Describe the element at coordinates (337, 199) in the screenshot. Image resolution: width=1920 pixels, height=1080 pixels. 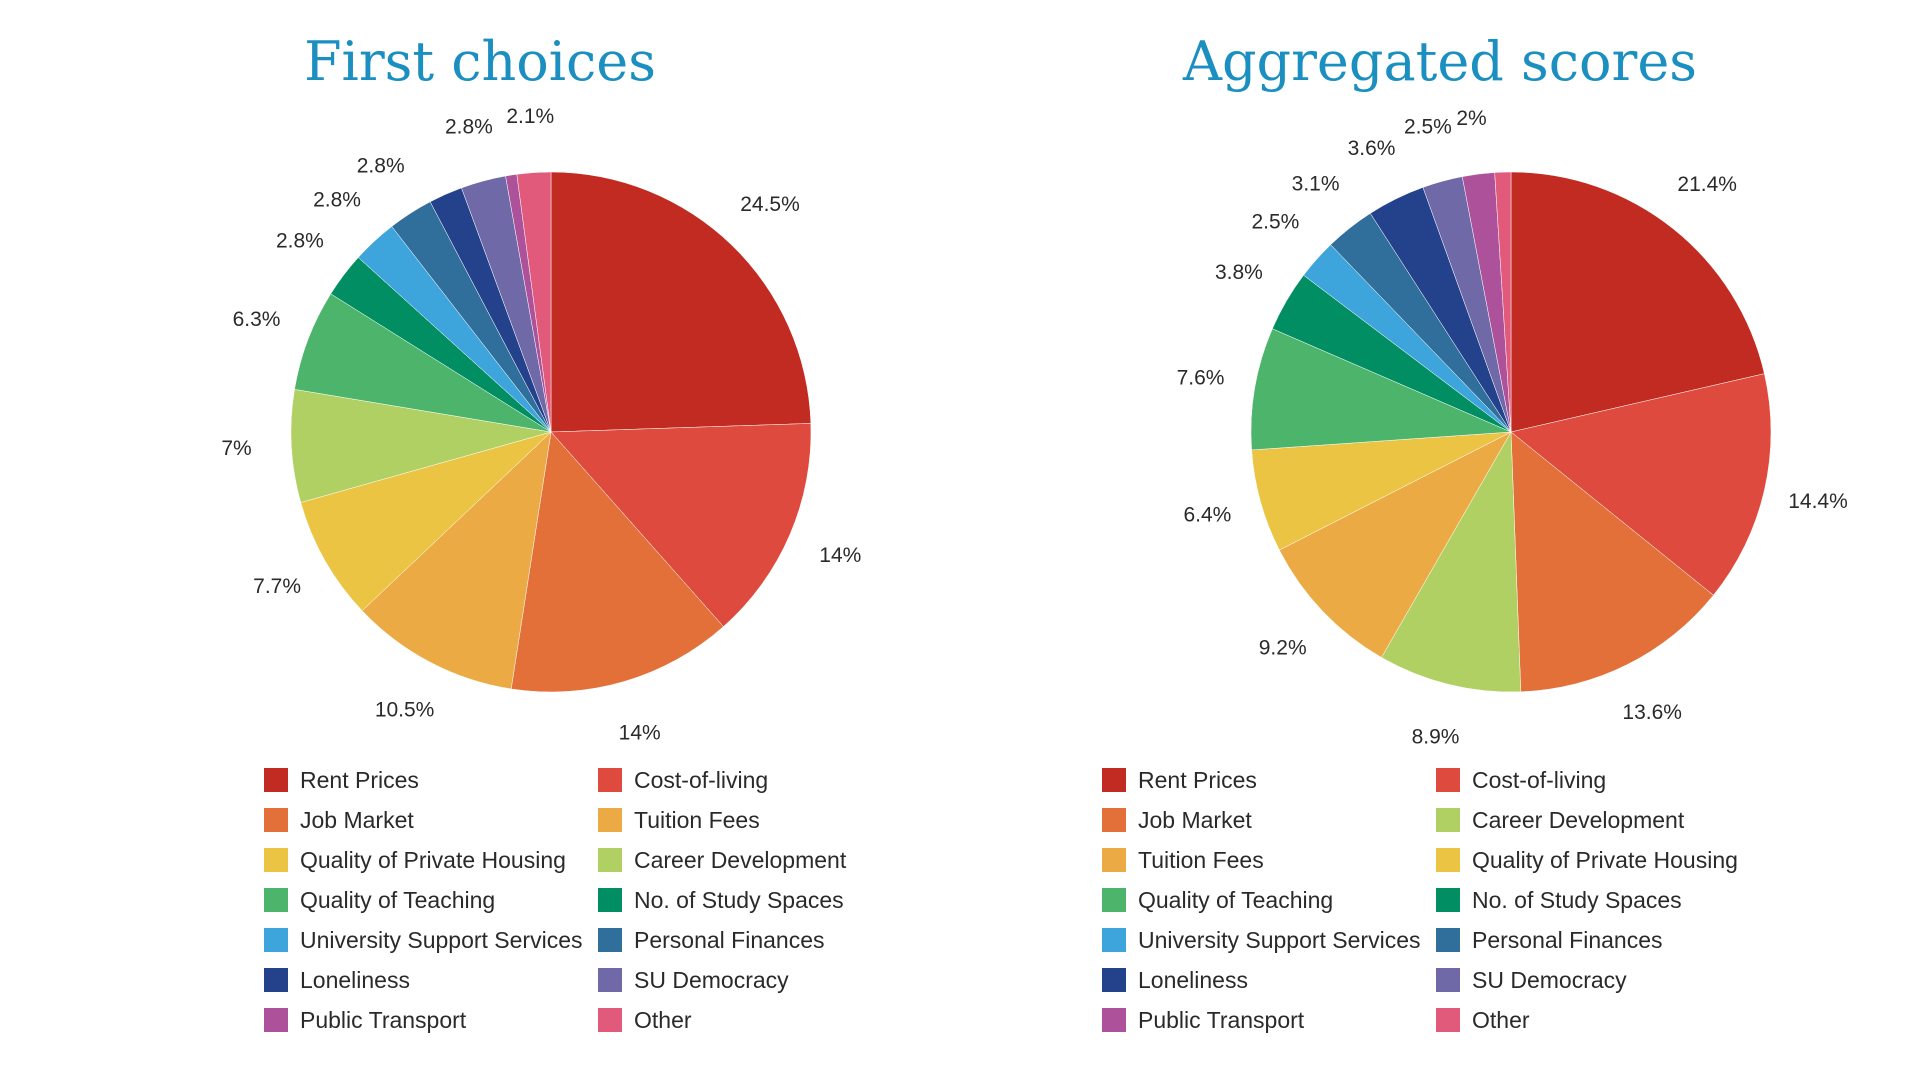
I see `data-label-university-support-services: 2.8%` at that location.